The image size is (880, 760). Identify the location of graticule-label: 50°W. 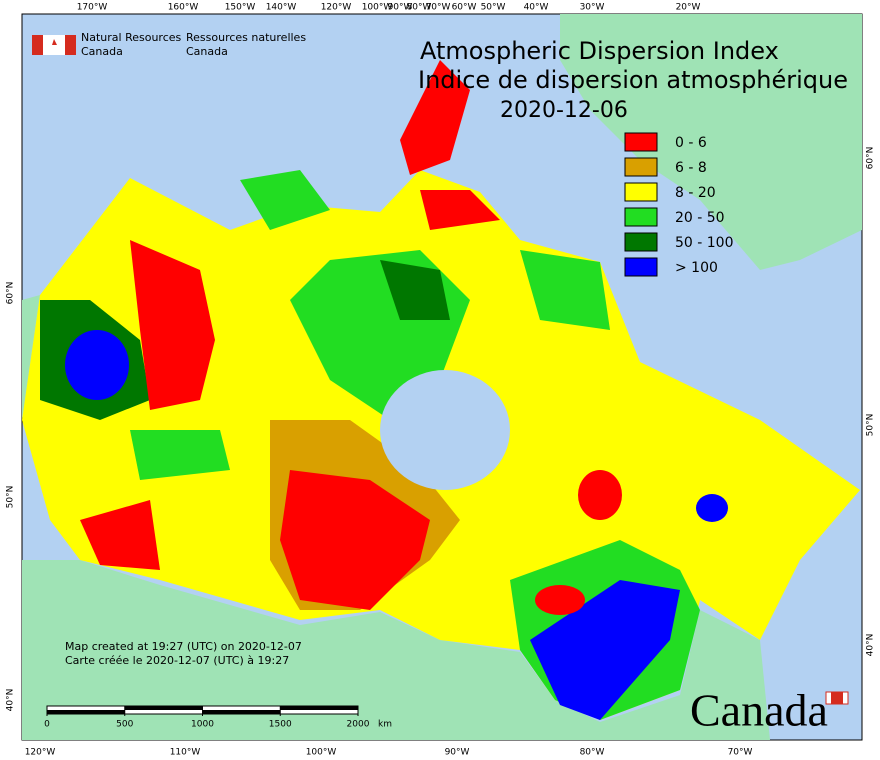
(493, 8).